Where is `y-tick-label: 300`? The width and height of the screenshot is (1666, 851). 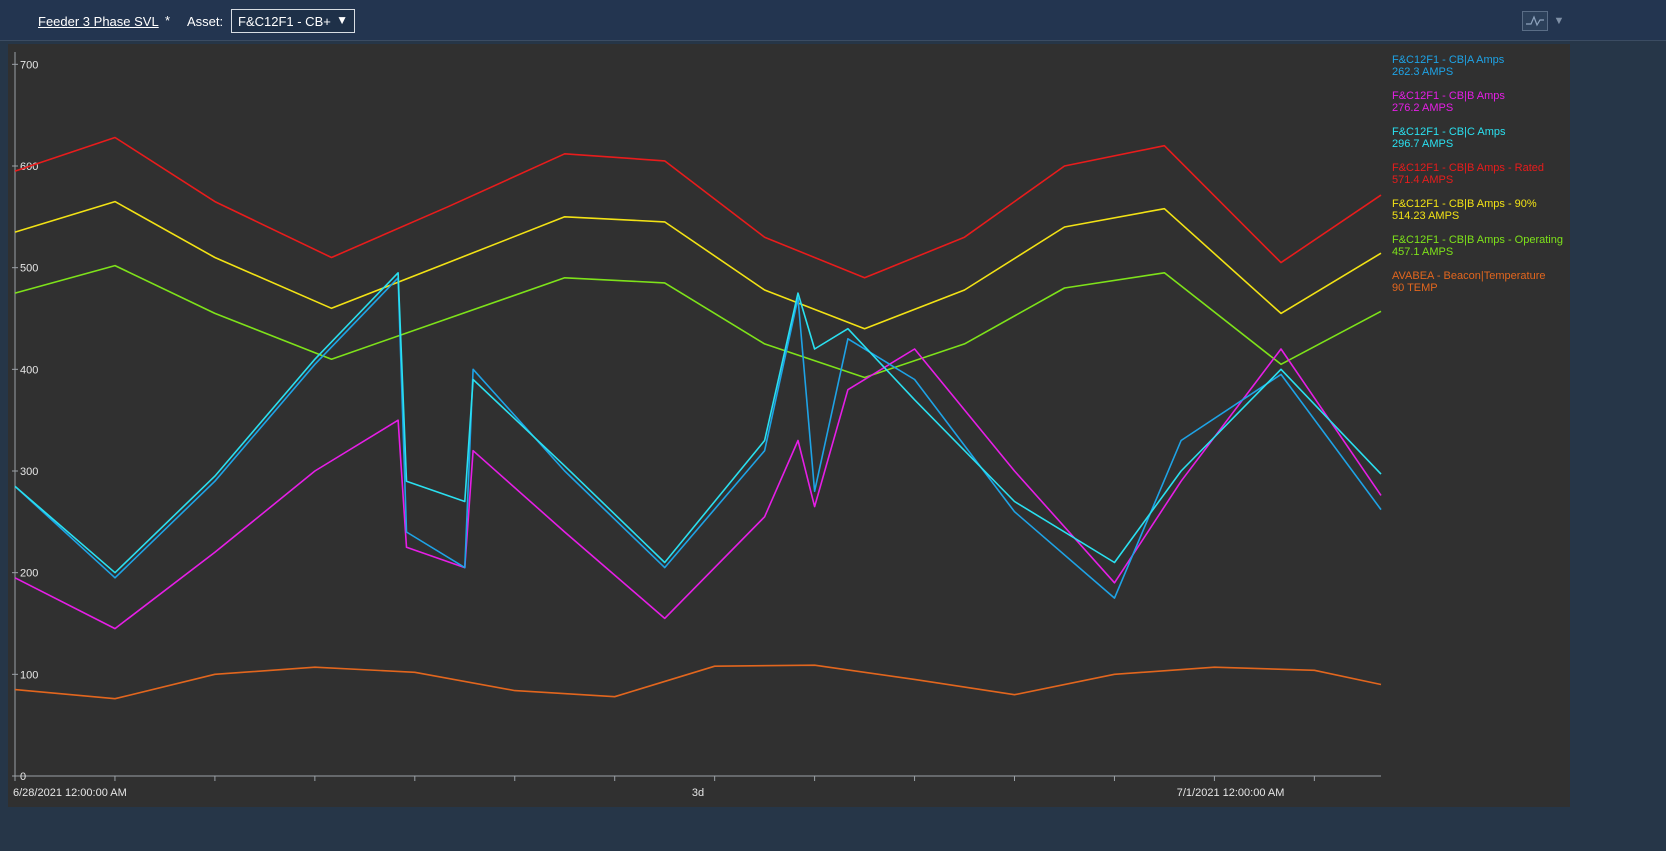 y-tick-label: 300 is located at coordinates (29, 472).